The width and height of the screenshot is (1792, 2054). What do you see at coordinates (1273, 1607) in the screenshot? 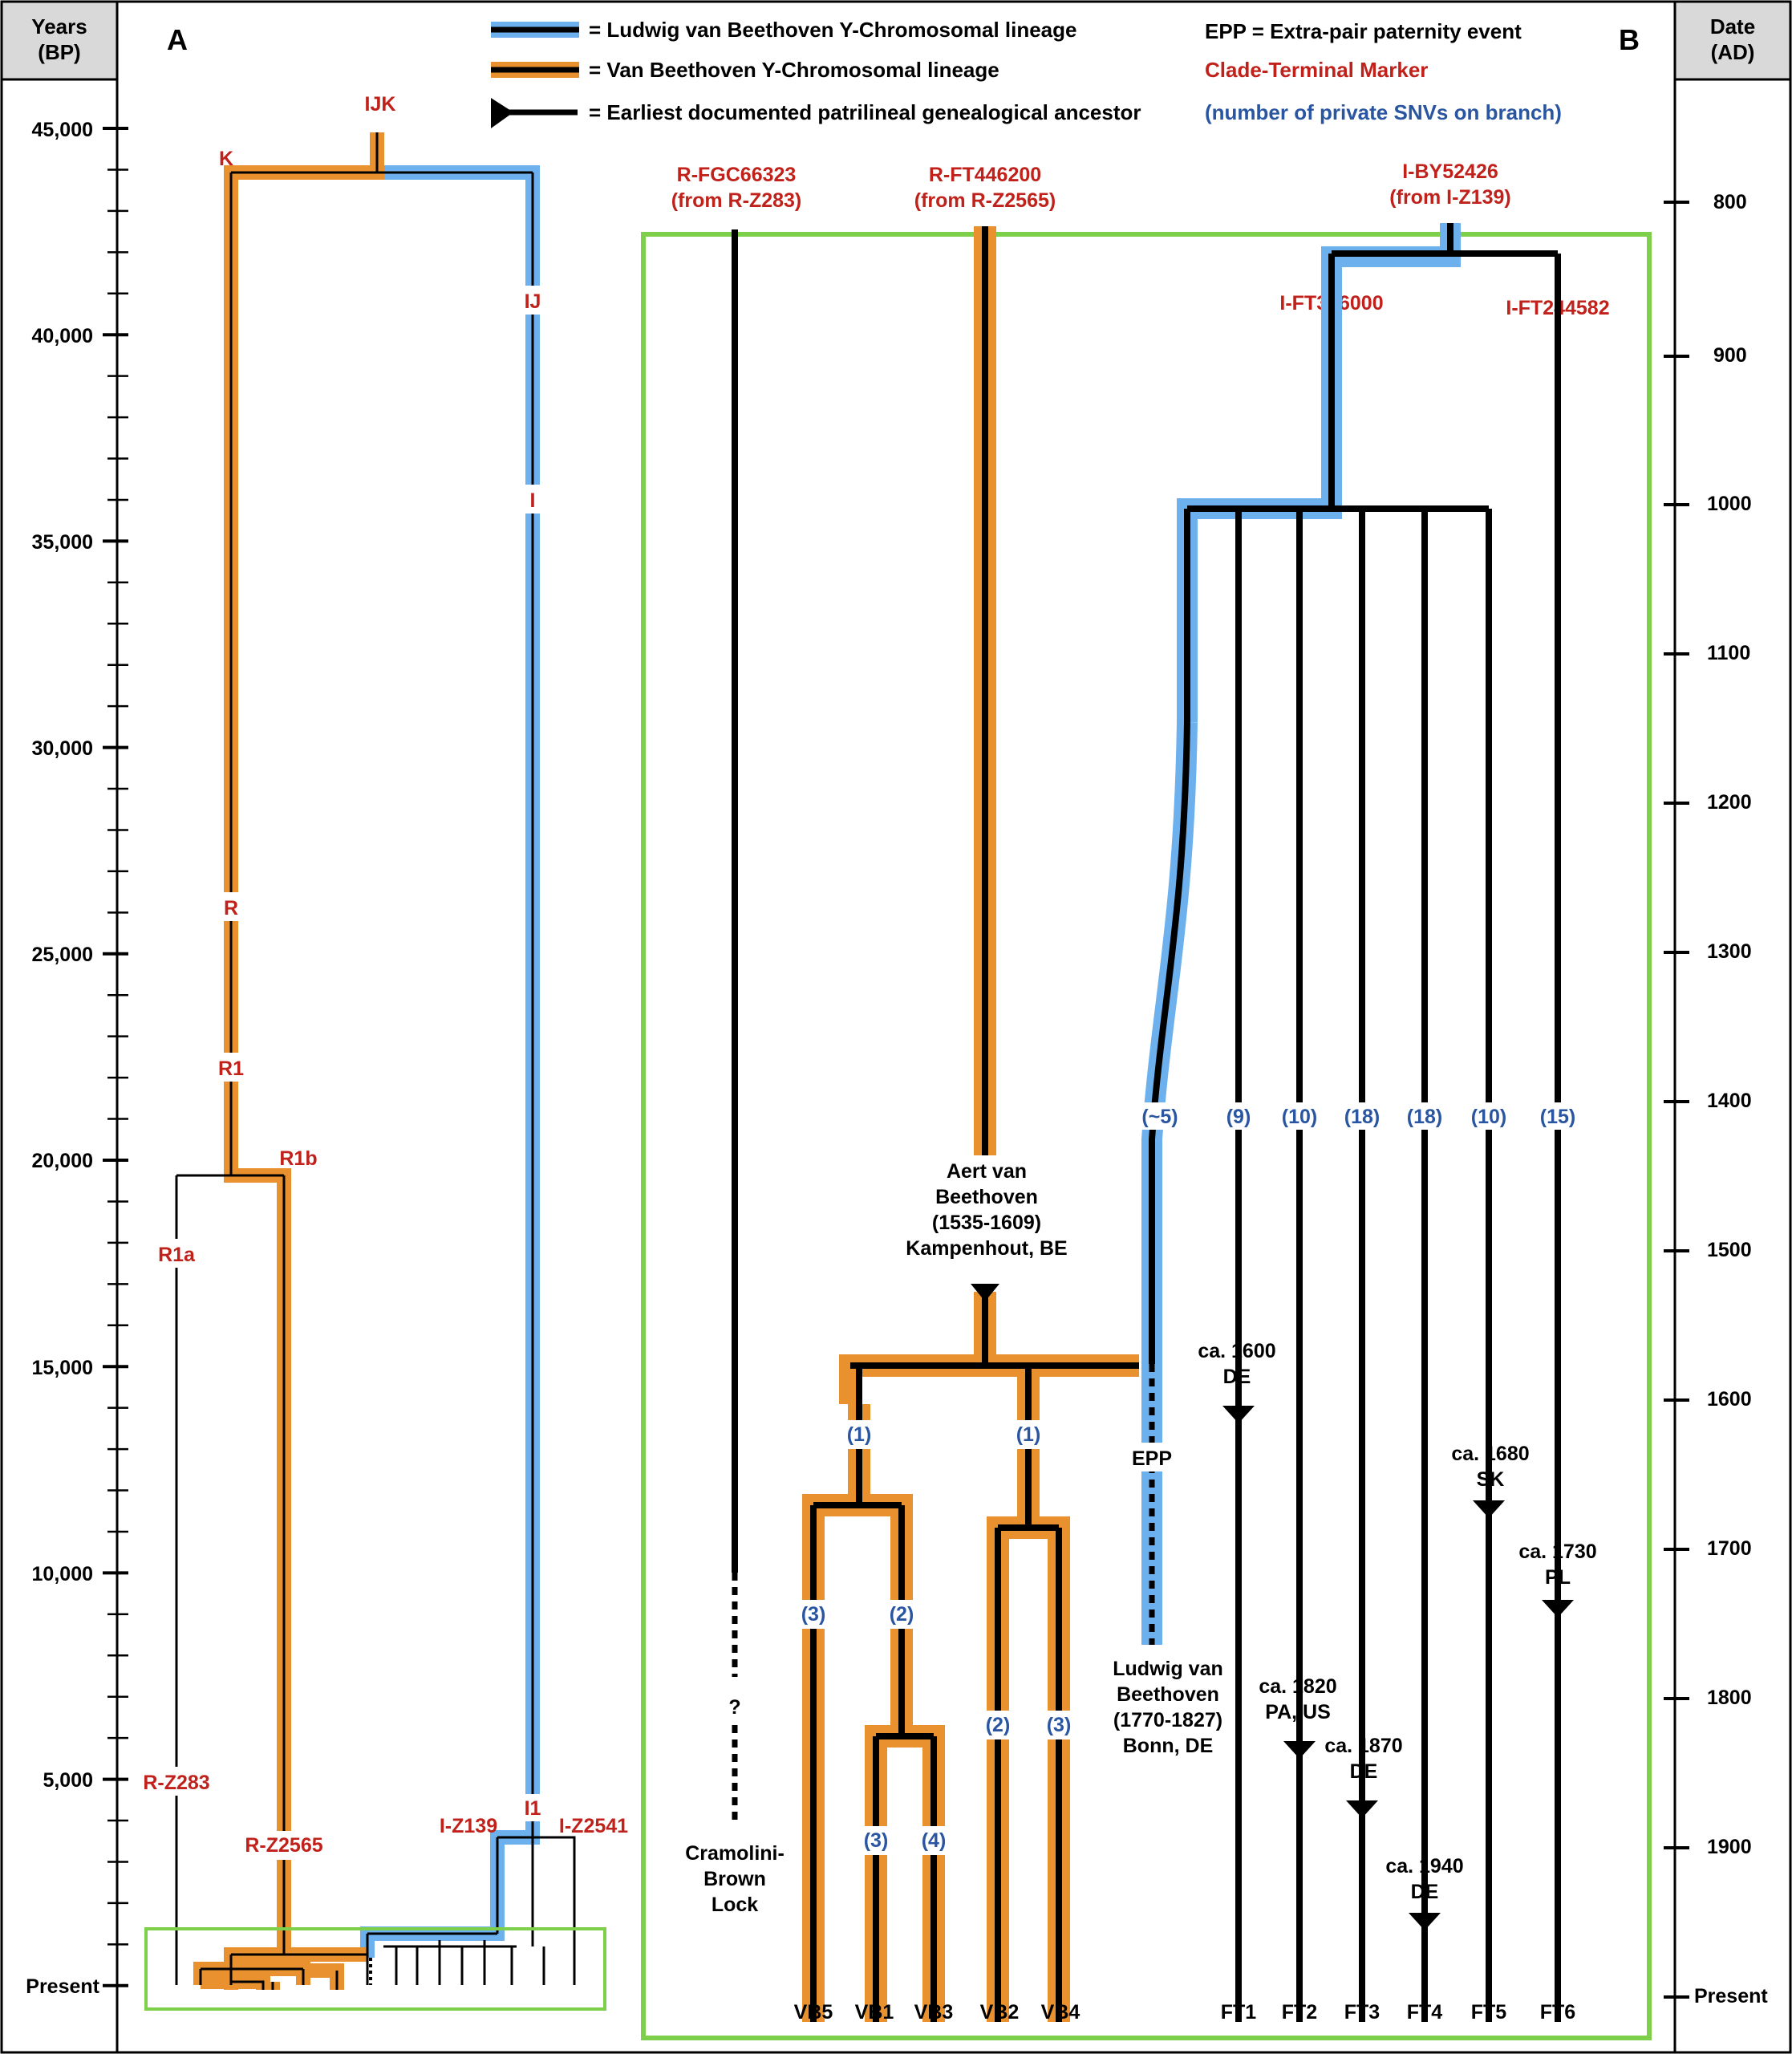
I see `ancestor-markers` at bounding box center [1273, 1607].